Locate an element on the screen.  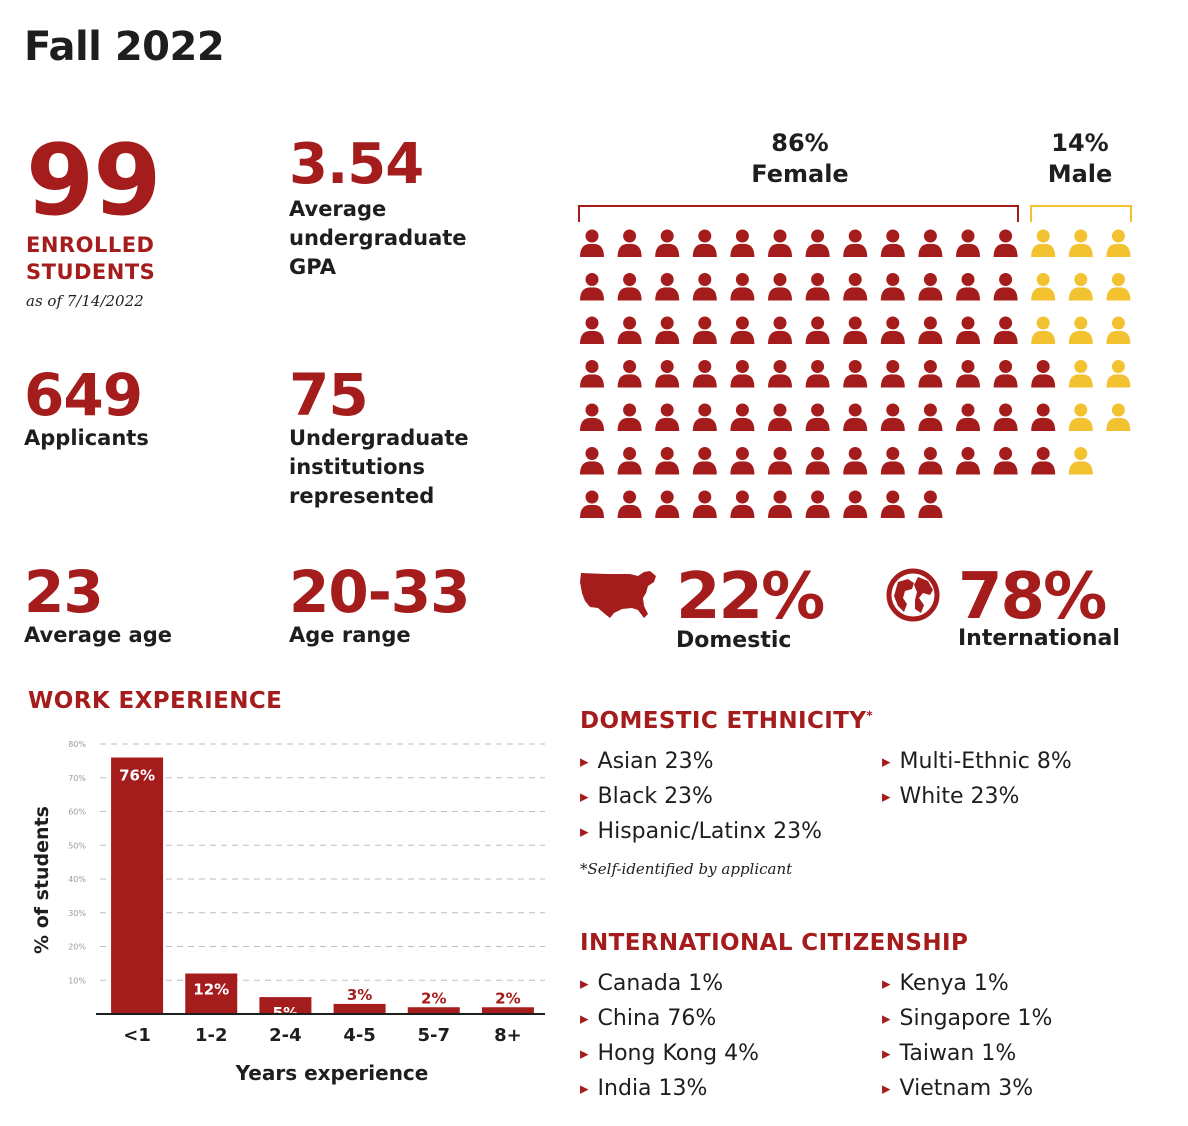
bar is located at coordinates (359, 1008).